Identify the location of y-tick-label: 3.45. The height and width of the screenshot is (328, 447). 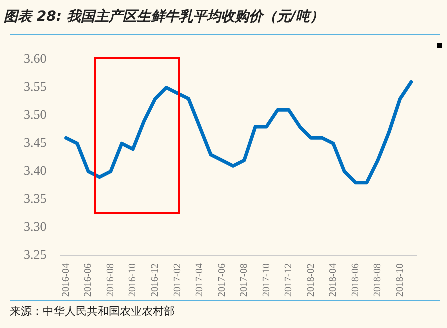
(35, 142).